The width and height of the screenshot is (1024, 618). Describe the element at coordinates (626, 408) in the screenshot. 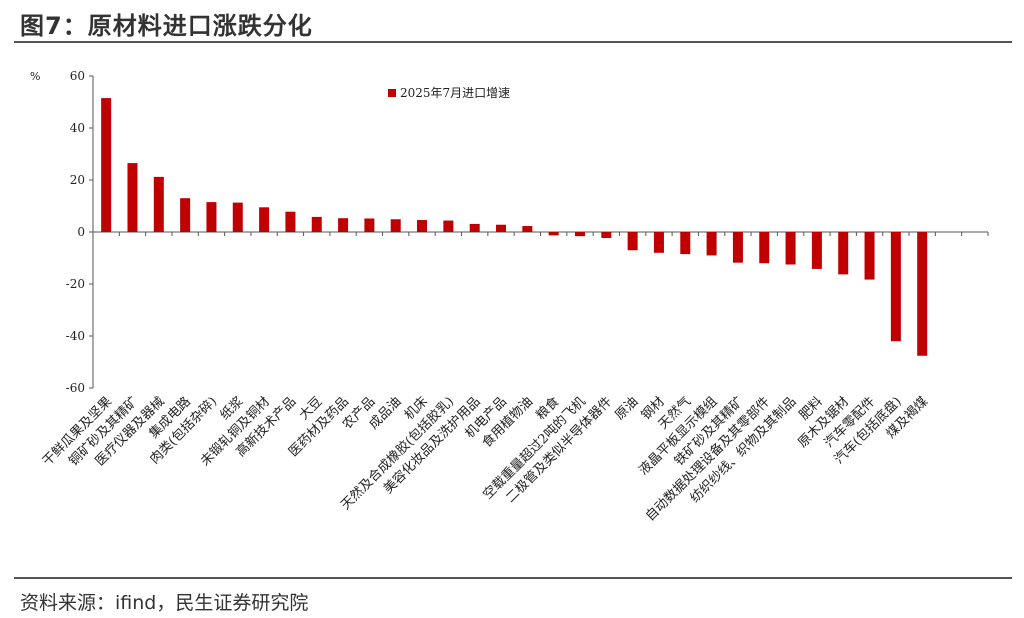

I see `x-tick-label: 原油` at that location.